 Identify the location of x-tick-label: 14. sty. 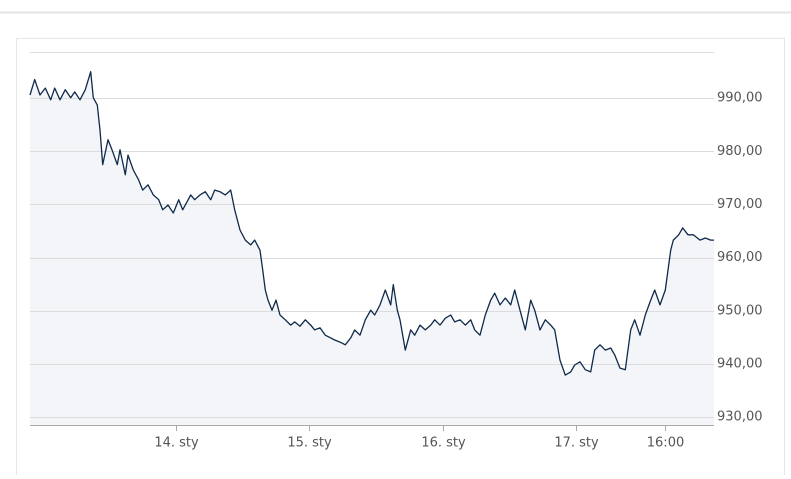
(176, 443).